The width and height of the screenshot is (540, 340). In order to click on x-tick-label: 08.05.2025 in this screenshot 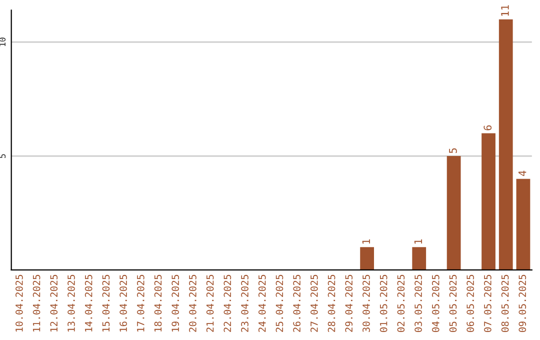, I will do `click(505, 303)`.